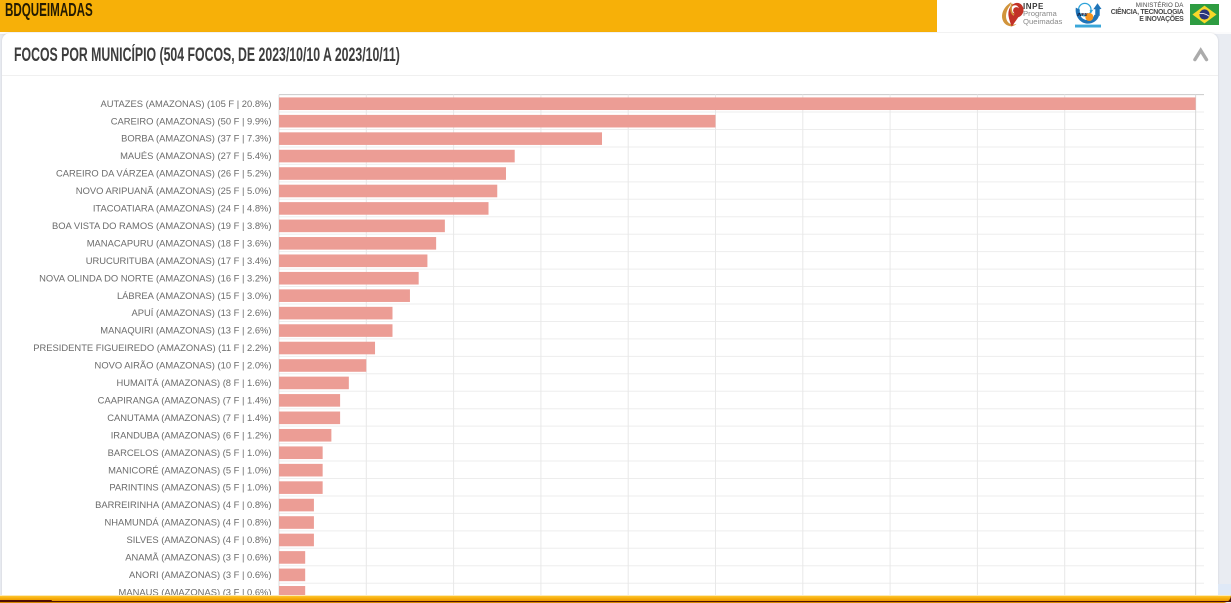 This screenshot has height=603, width=1231. I want to click on svg-text:CAAPIRANGA (AMAZONAS) (7 F | 1: CAAPIRANGA (AMAZONAS) (7 F | 1.4%), so click(185, 399).